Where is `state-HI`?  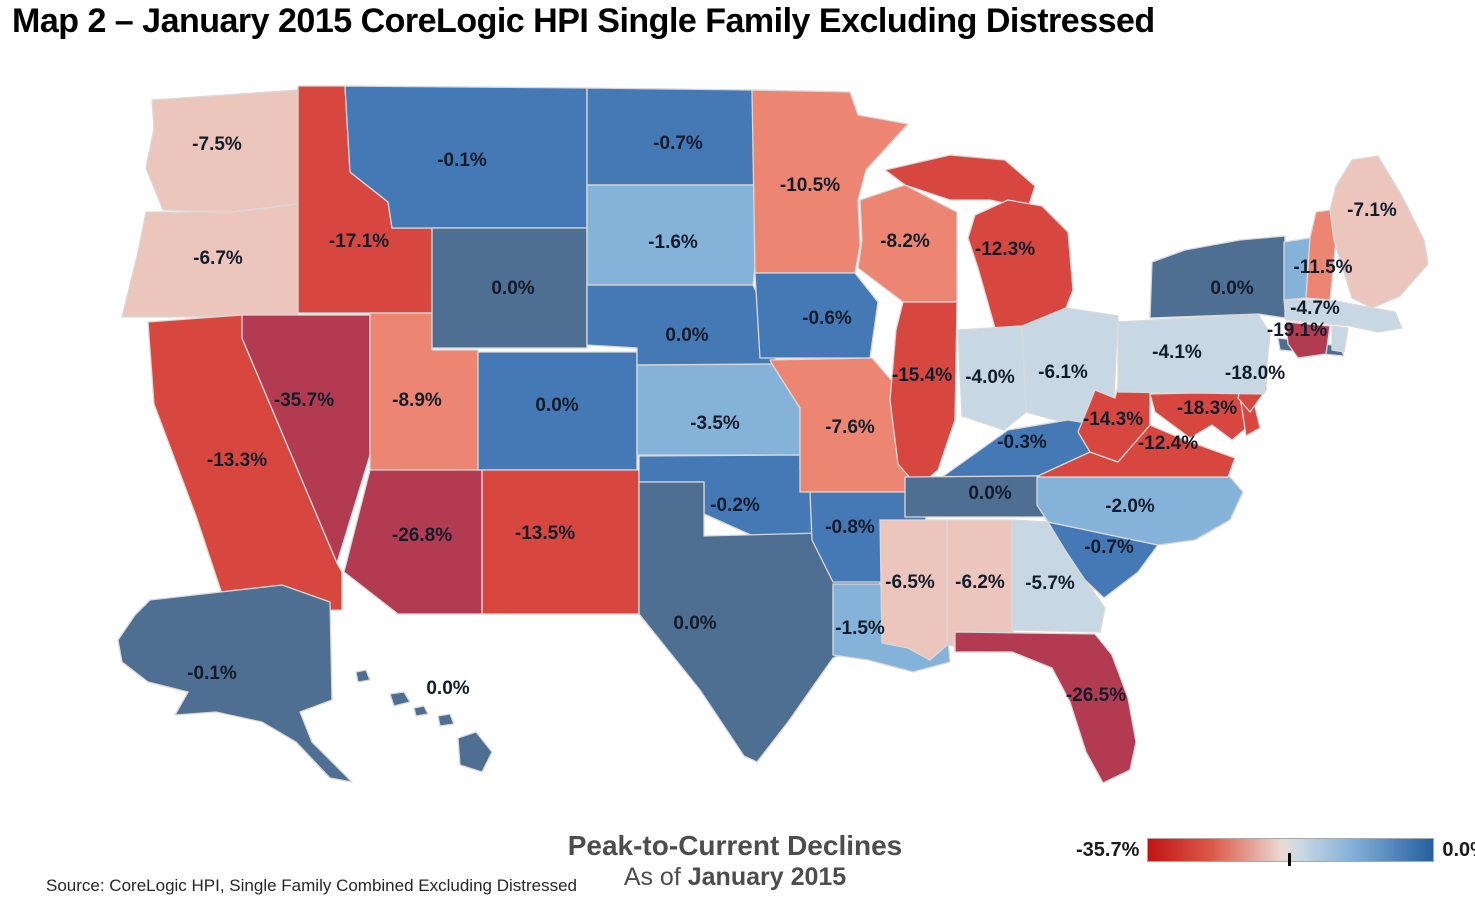 state-HI is located at coordinates (424, 721).